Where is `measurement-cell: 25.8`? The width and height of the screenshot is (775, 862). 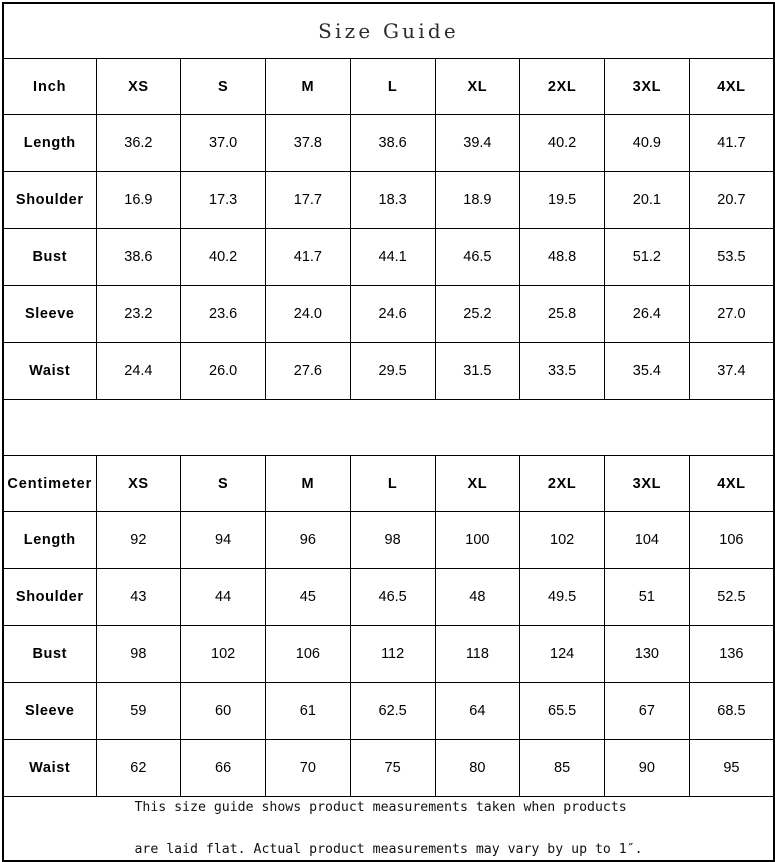 measurement-cell: 25.8 is located at coordinates (562, 314).